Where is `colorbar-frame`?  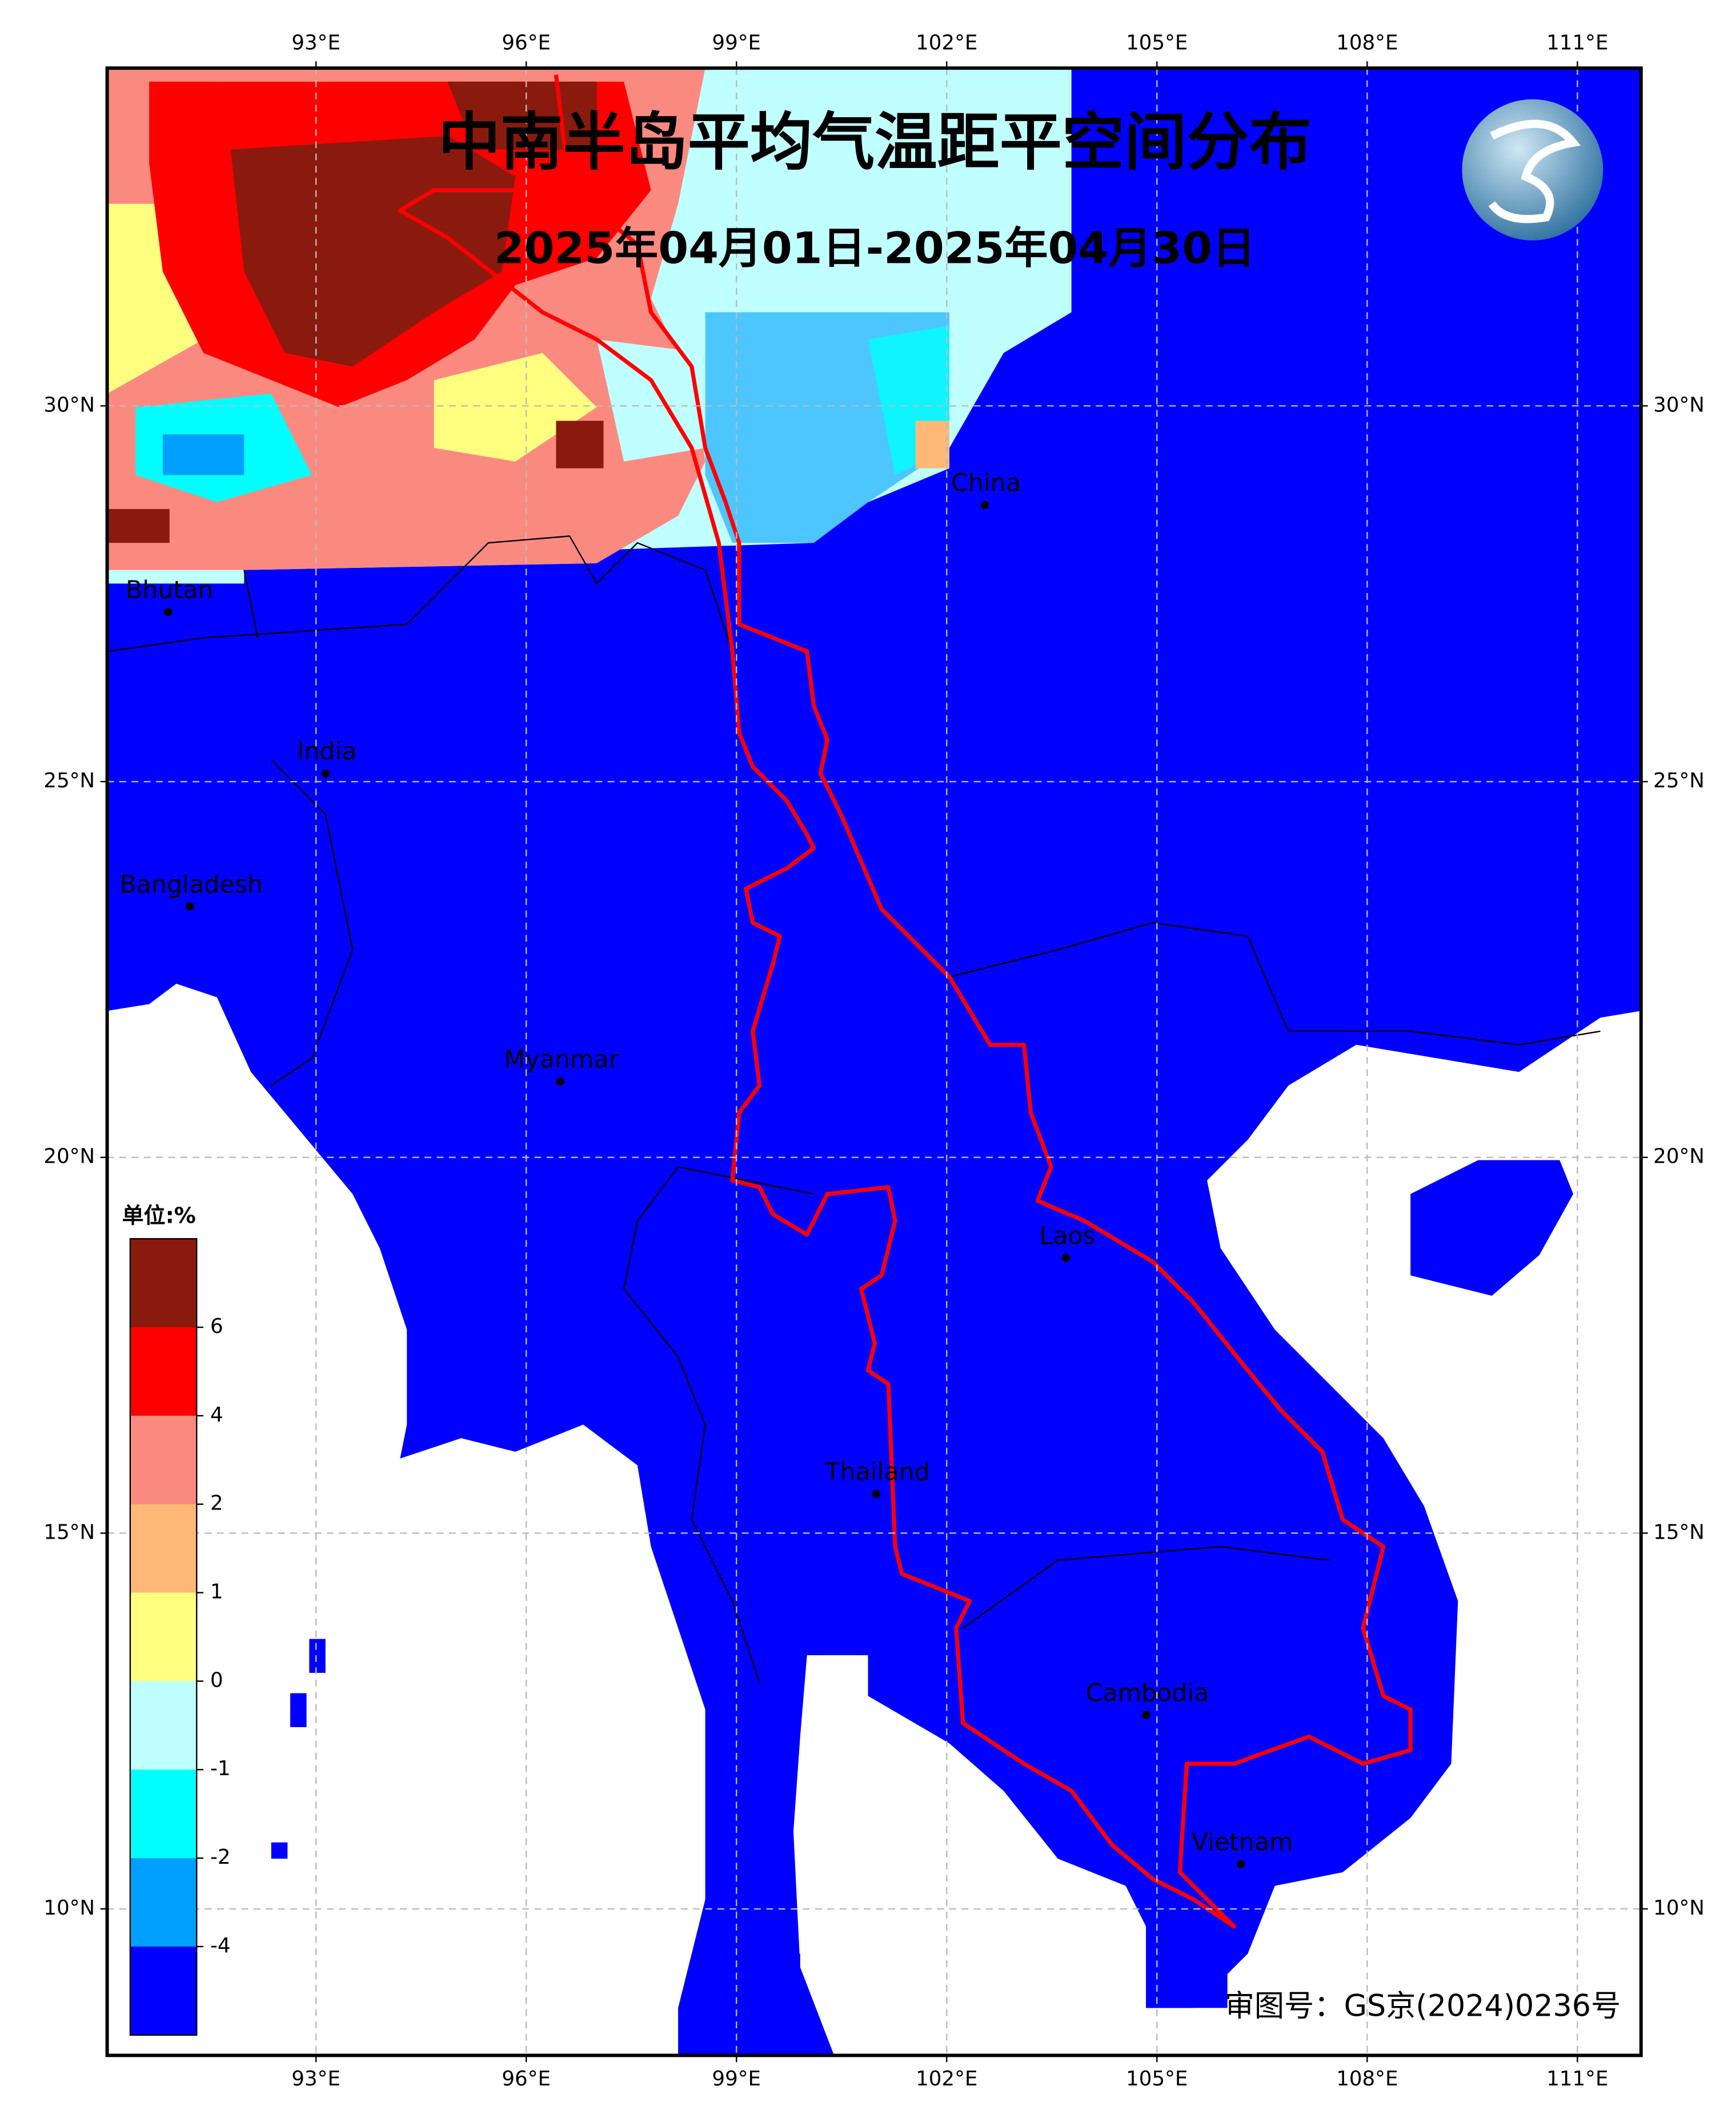 colorbar-frame is located at coordinates (163, 1637).